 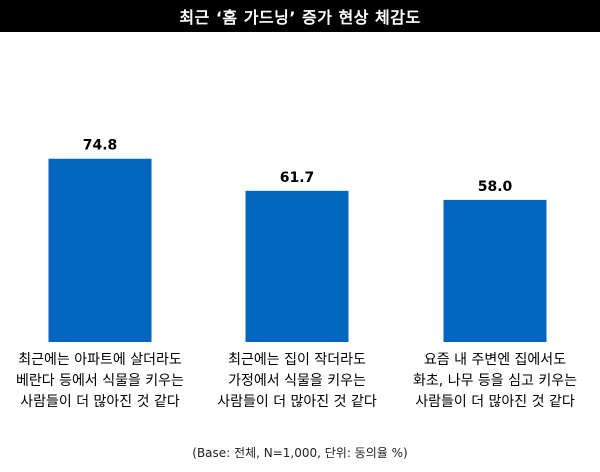 What do you see at coordinates (495, 187) in the screenshot?
I see `data-label-3: 58.0` at bounding box center [495, 187].